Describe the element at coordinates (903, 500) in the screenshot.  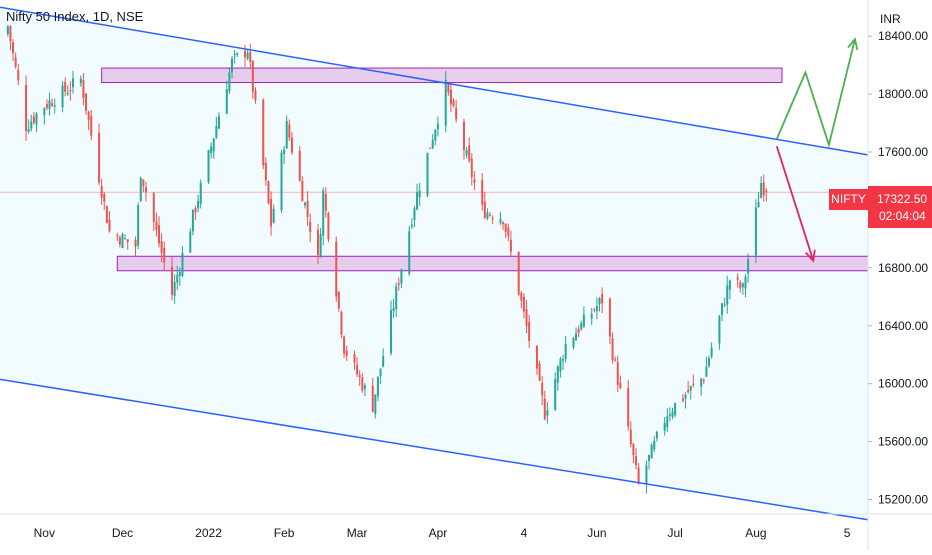
I see `y-tick-label: 15200.00` at that location.